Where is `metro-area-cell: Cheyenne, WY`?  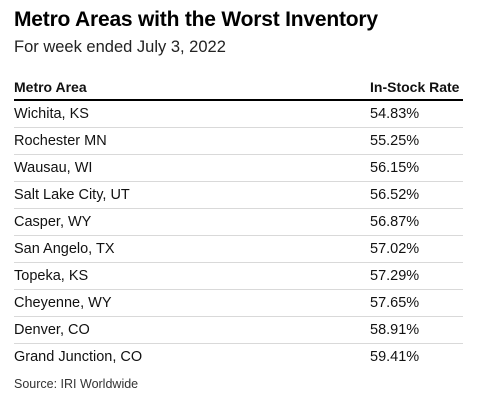 metro-area-cell: Cheyenne, WY is located at coordinates (192, 303).